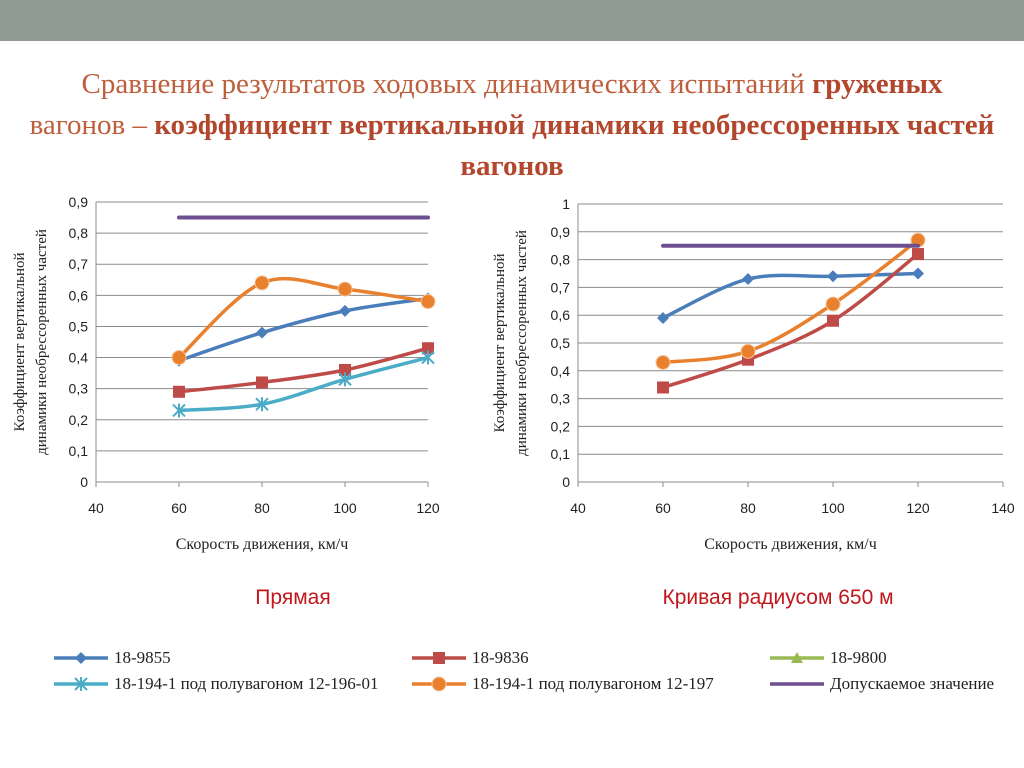 The width and height of the screenshot is (1024, 768). I want to click on legend-label: 18-9855, so click(142, 657).